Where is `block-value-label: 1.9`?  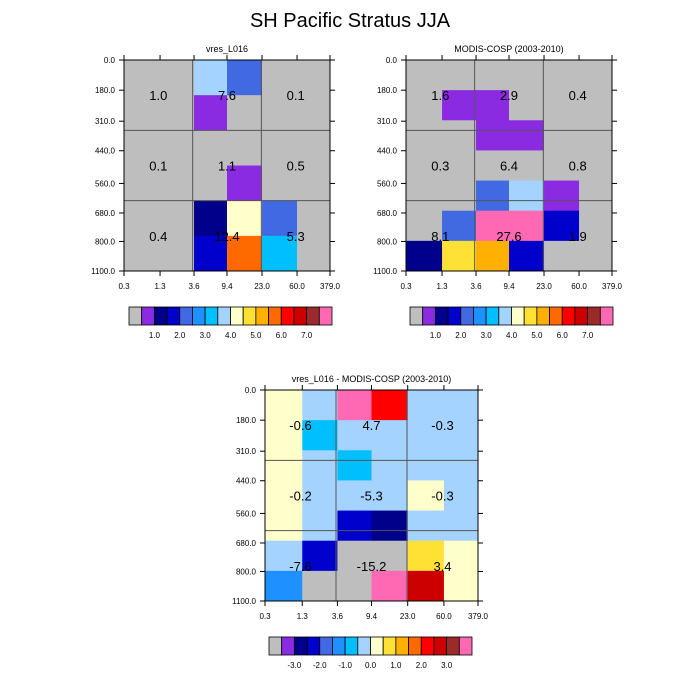
block-value-label: 1.9 is located at coordinates (578, 236).